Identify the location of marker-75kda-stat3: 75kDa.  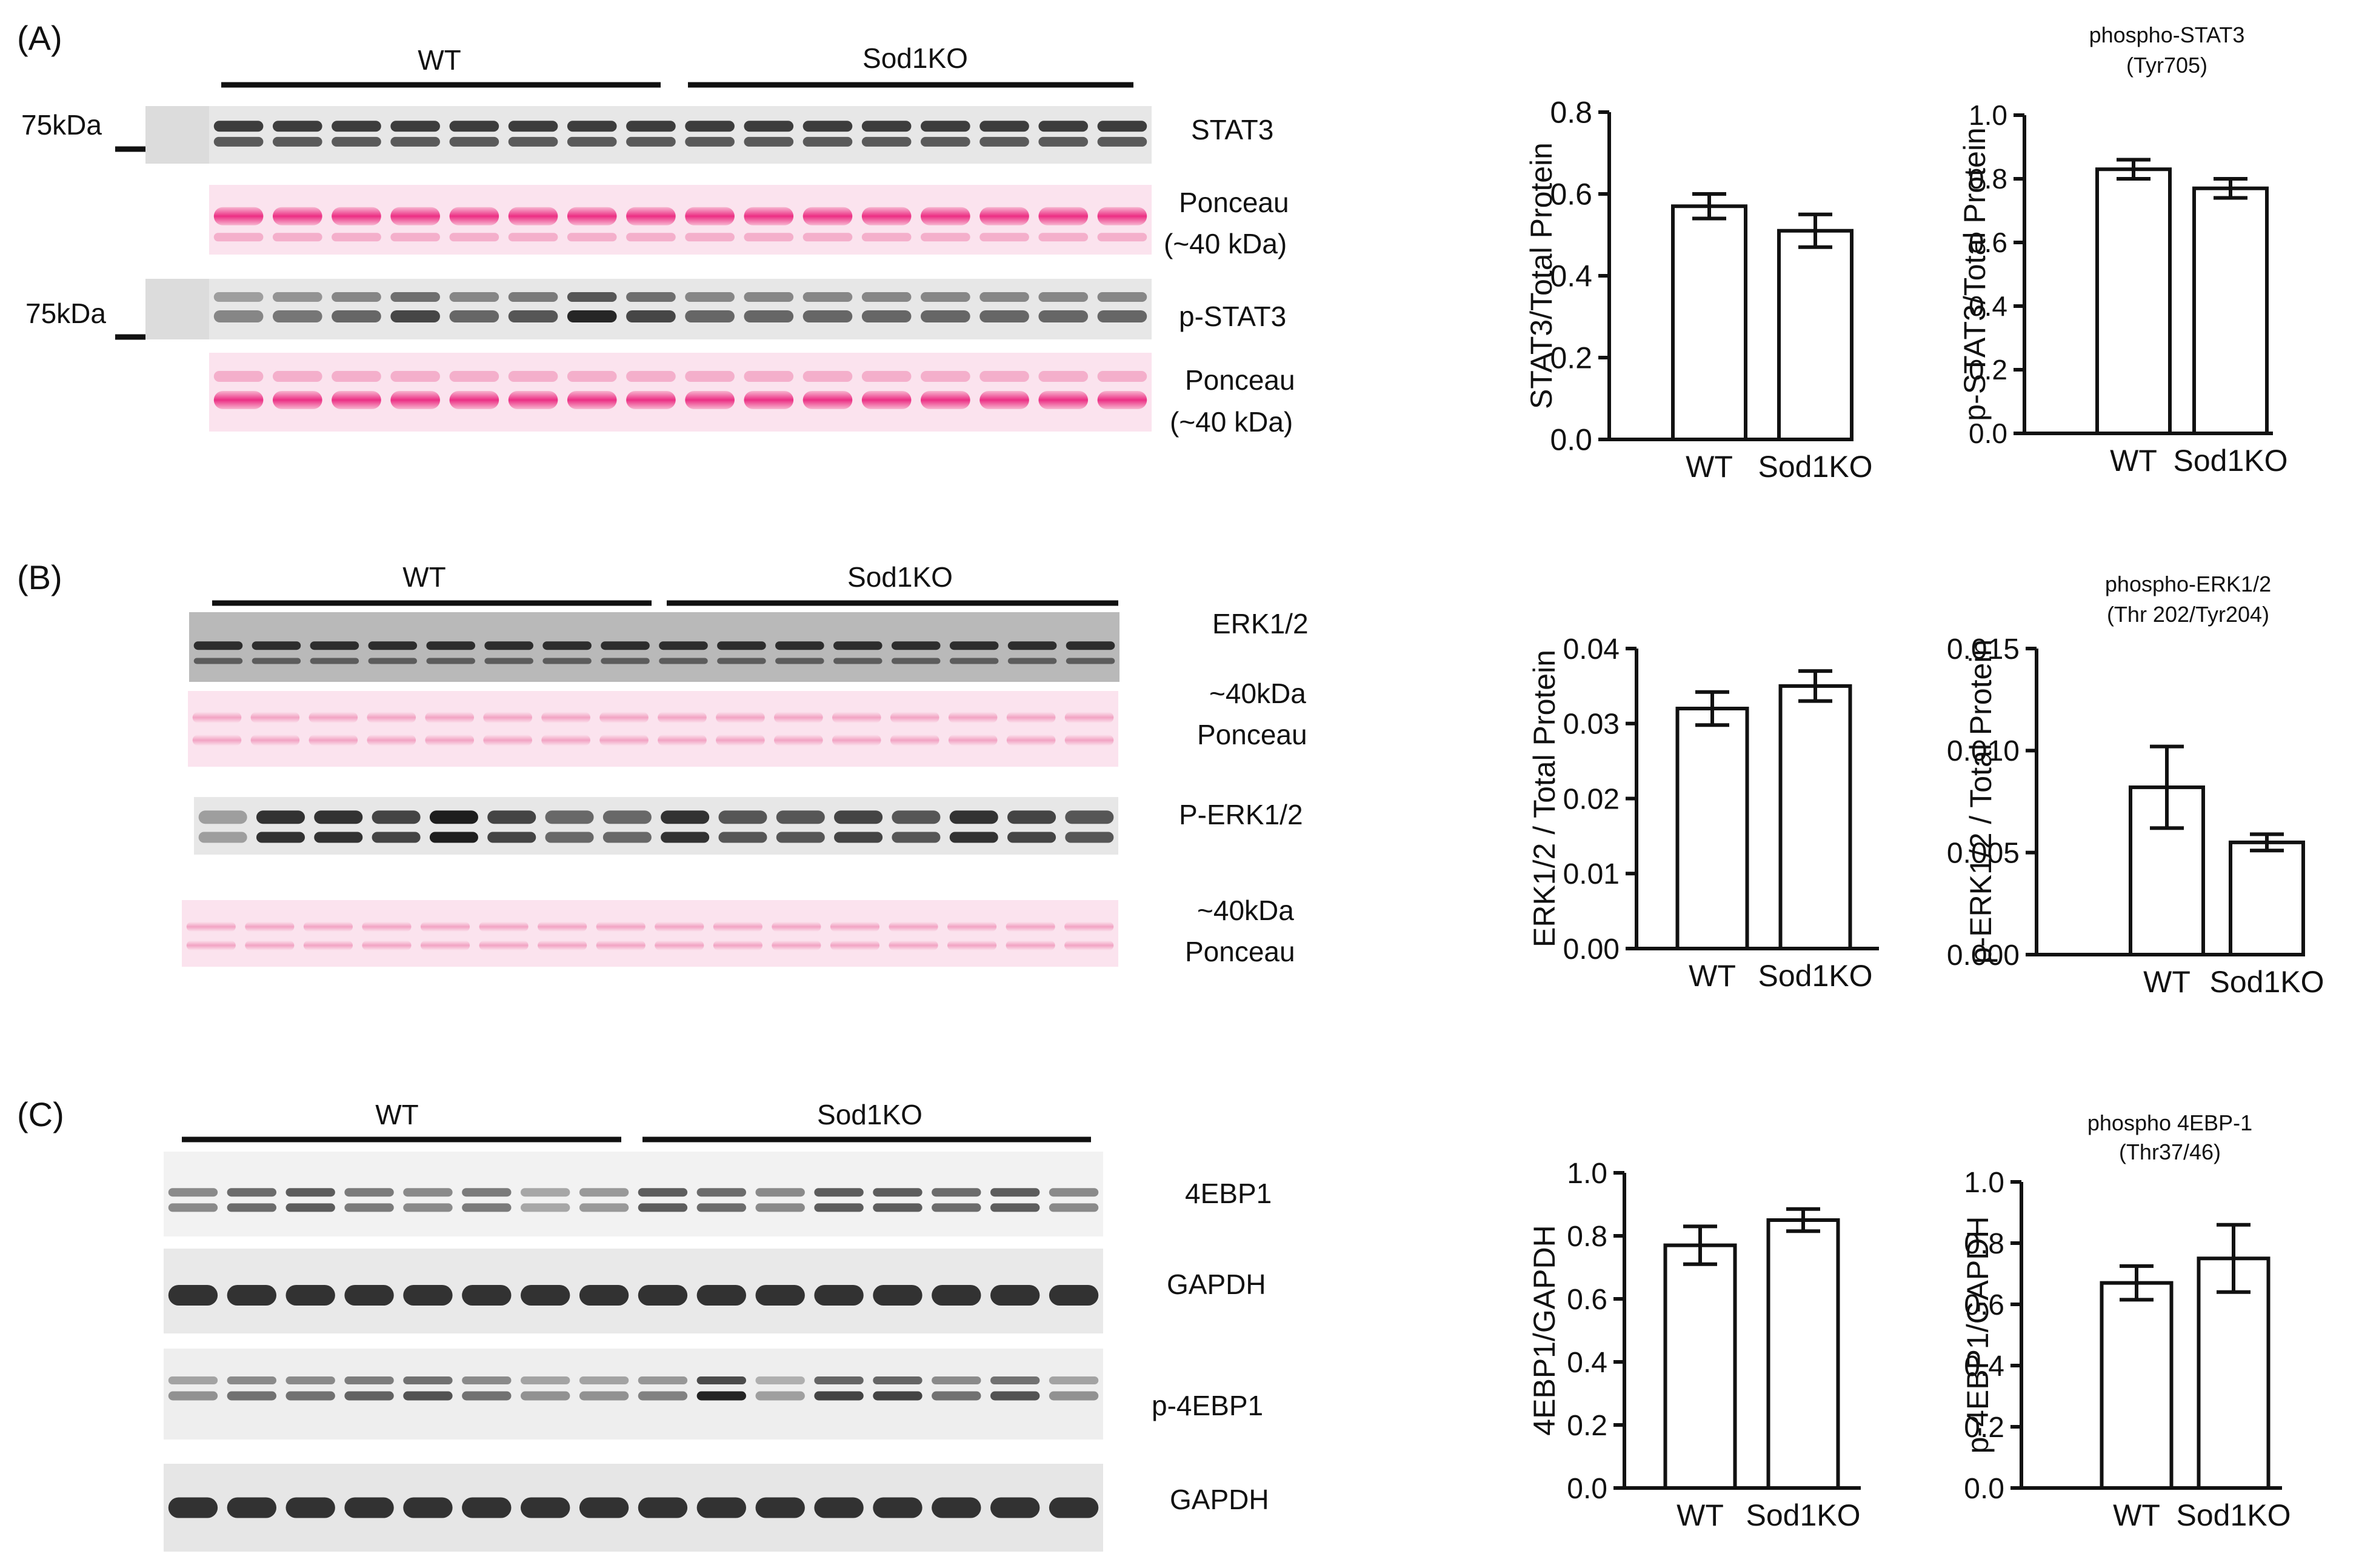
(61, 125).